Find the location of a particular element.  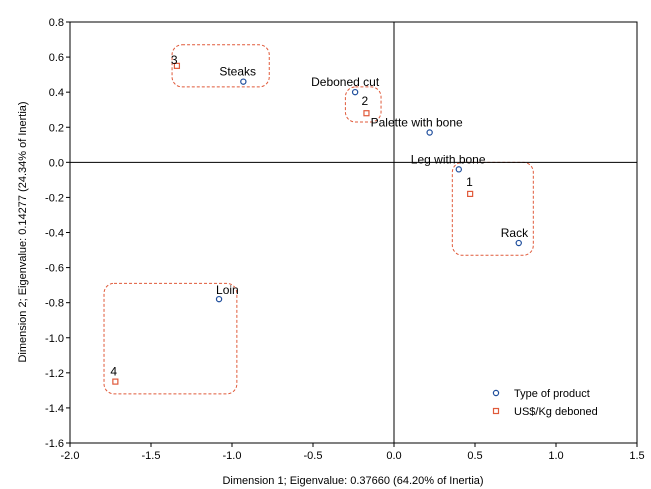

y-tick-label: 0.2 is located at coordinates (56, 128).